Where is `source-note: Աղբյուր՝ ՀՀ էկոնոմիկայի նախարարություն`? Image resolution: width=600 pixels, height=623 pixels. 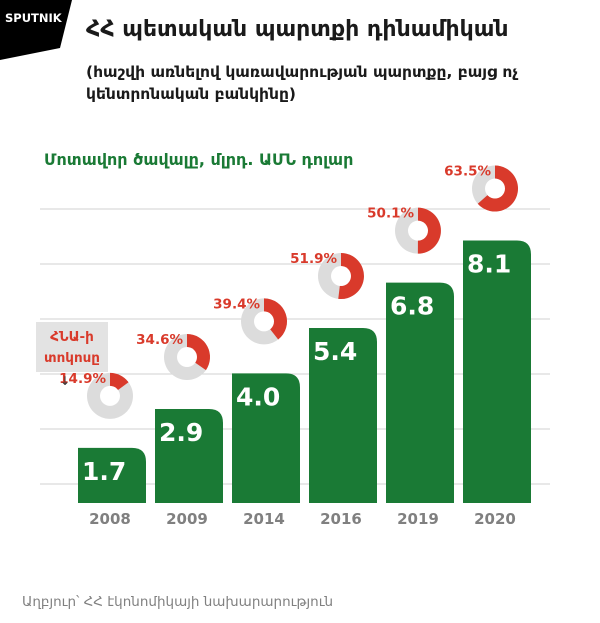 source-note: Աղբյուր՝ ՀՀ էկոնոմիկայի նախարարություն is located at coordinates (178, 602).